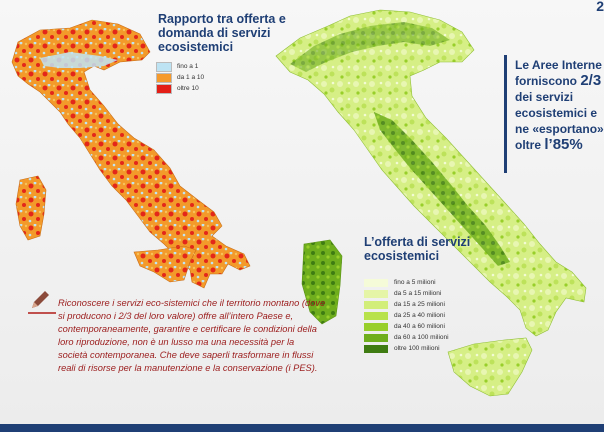 The height and width of the screenshot is (432, 604). I want to click on right-legend-row: da 15 a 25 milioni, so click(406, 304).